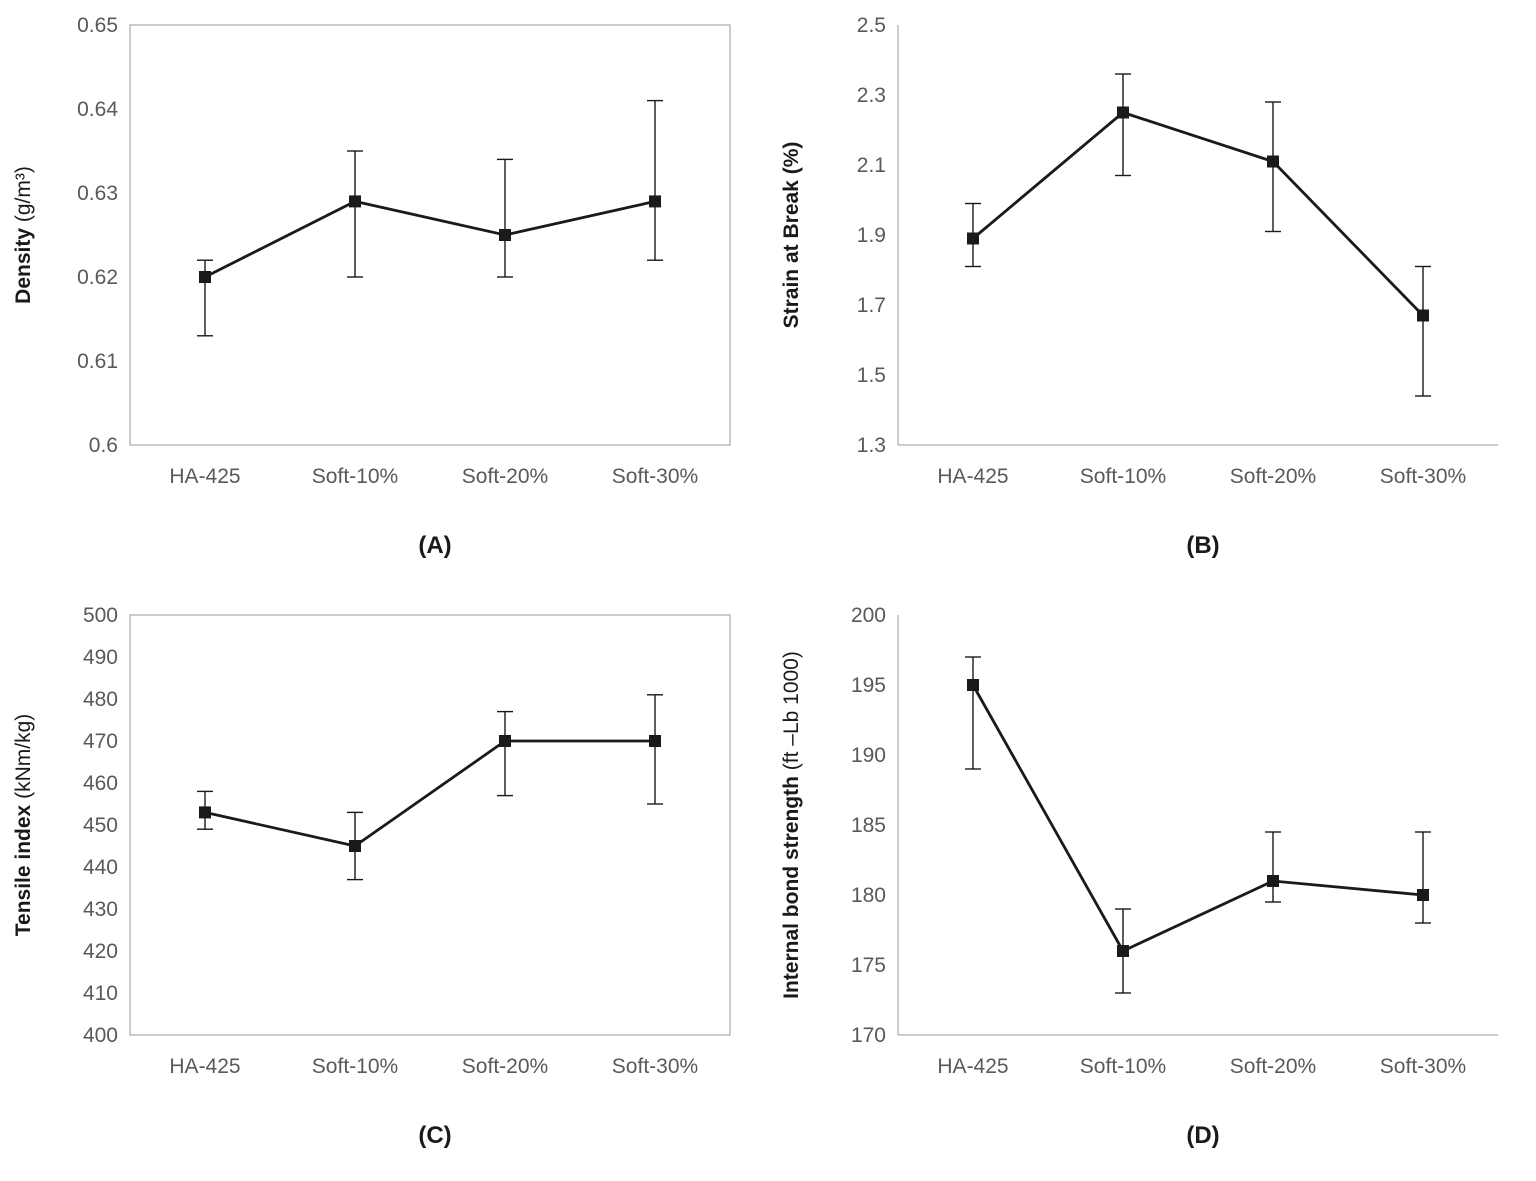 This screenshot has height=1181, width=1536. What do you see at coordinates (868, 615) in the screenshot?
I see `y-tick-label: 200` at bounding box center [868, 615].